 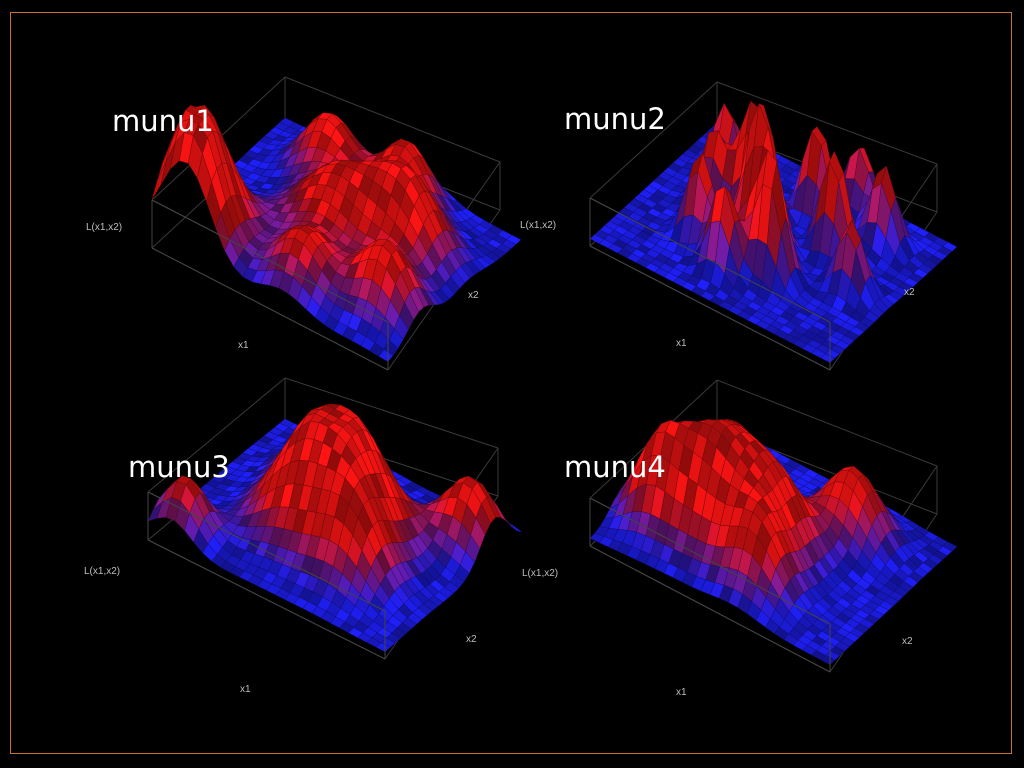 I want to click on surface-plot-munu1, so click(x=336, y=223).